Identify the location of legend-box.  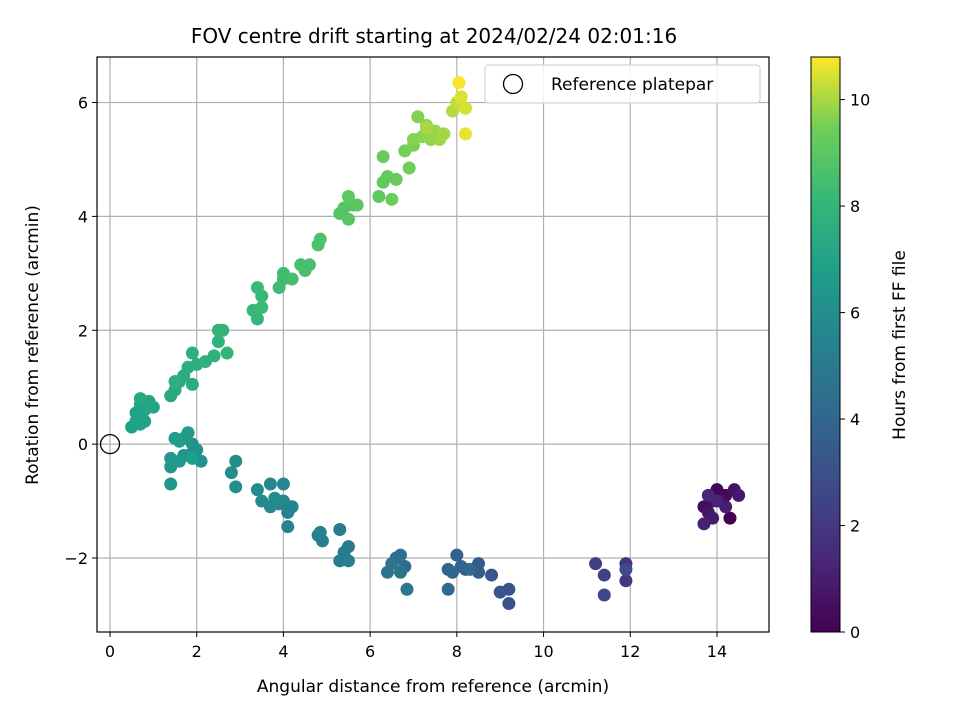
(622, 84).